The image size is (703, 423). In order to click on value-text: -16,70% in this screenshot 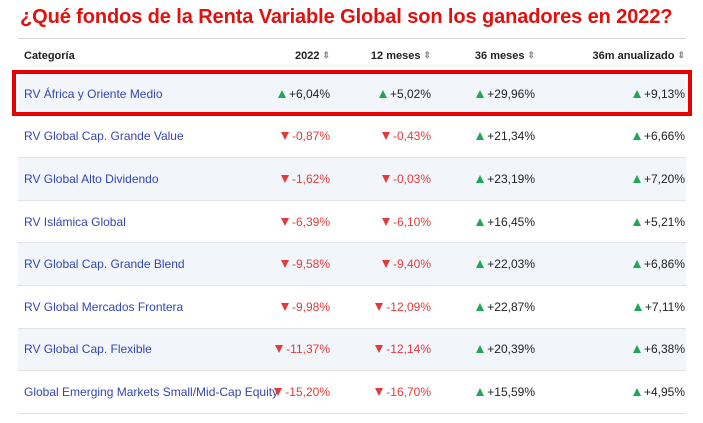, I will do `click(408, 391)`.